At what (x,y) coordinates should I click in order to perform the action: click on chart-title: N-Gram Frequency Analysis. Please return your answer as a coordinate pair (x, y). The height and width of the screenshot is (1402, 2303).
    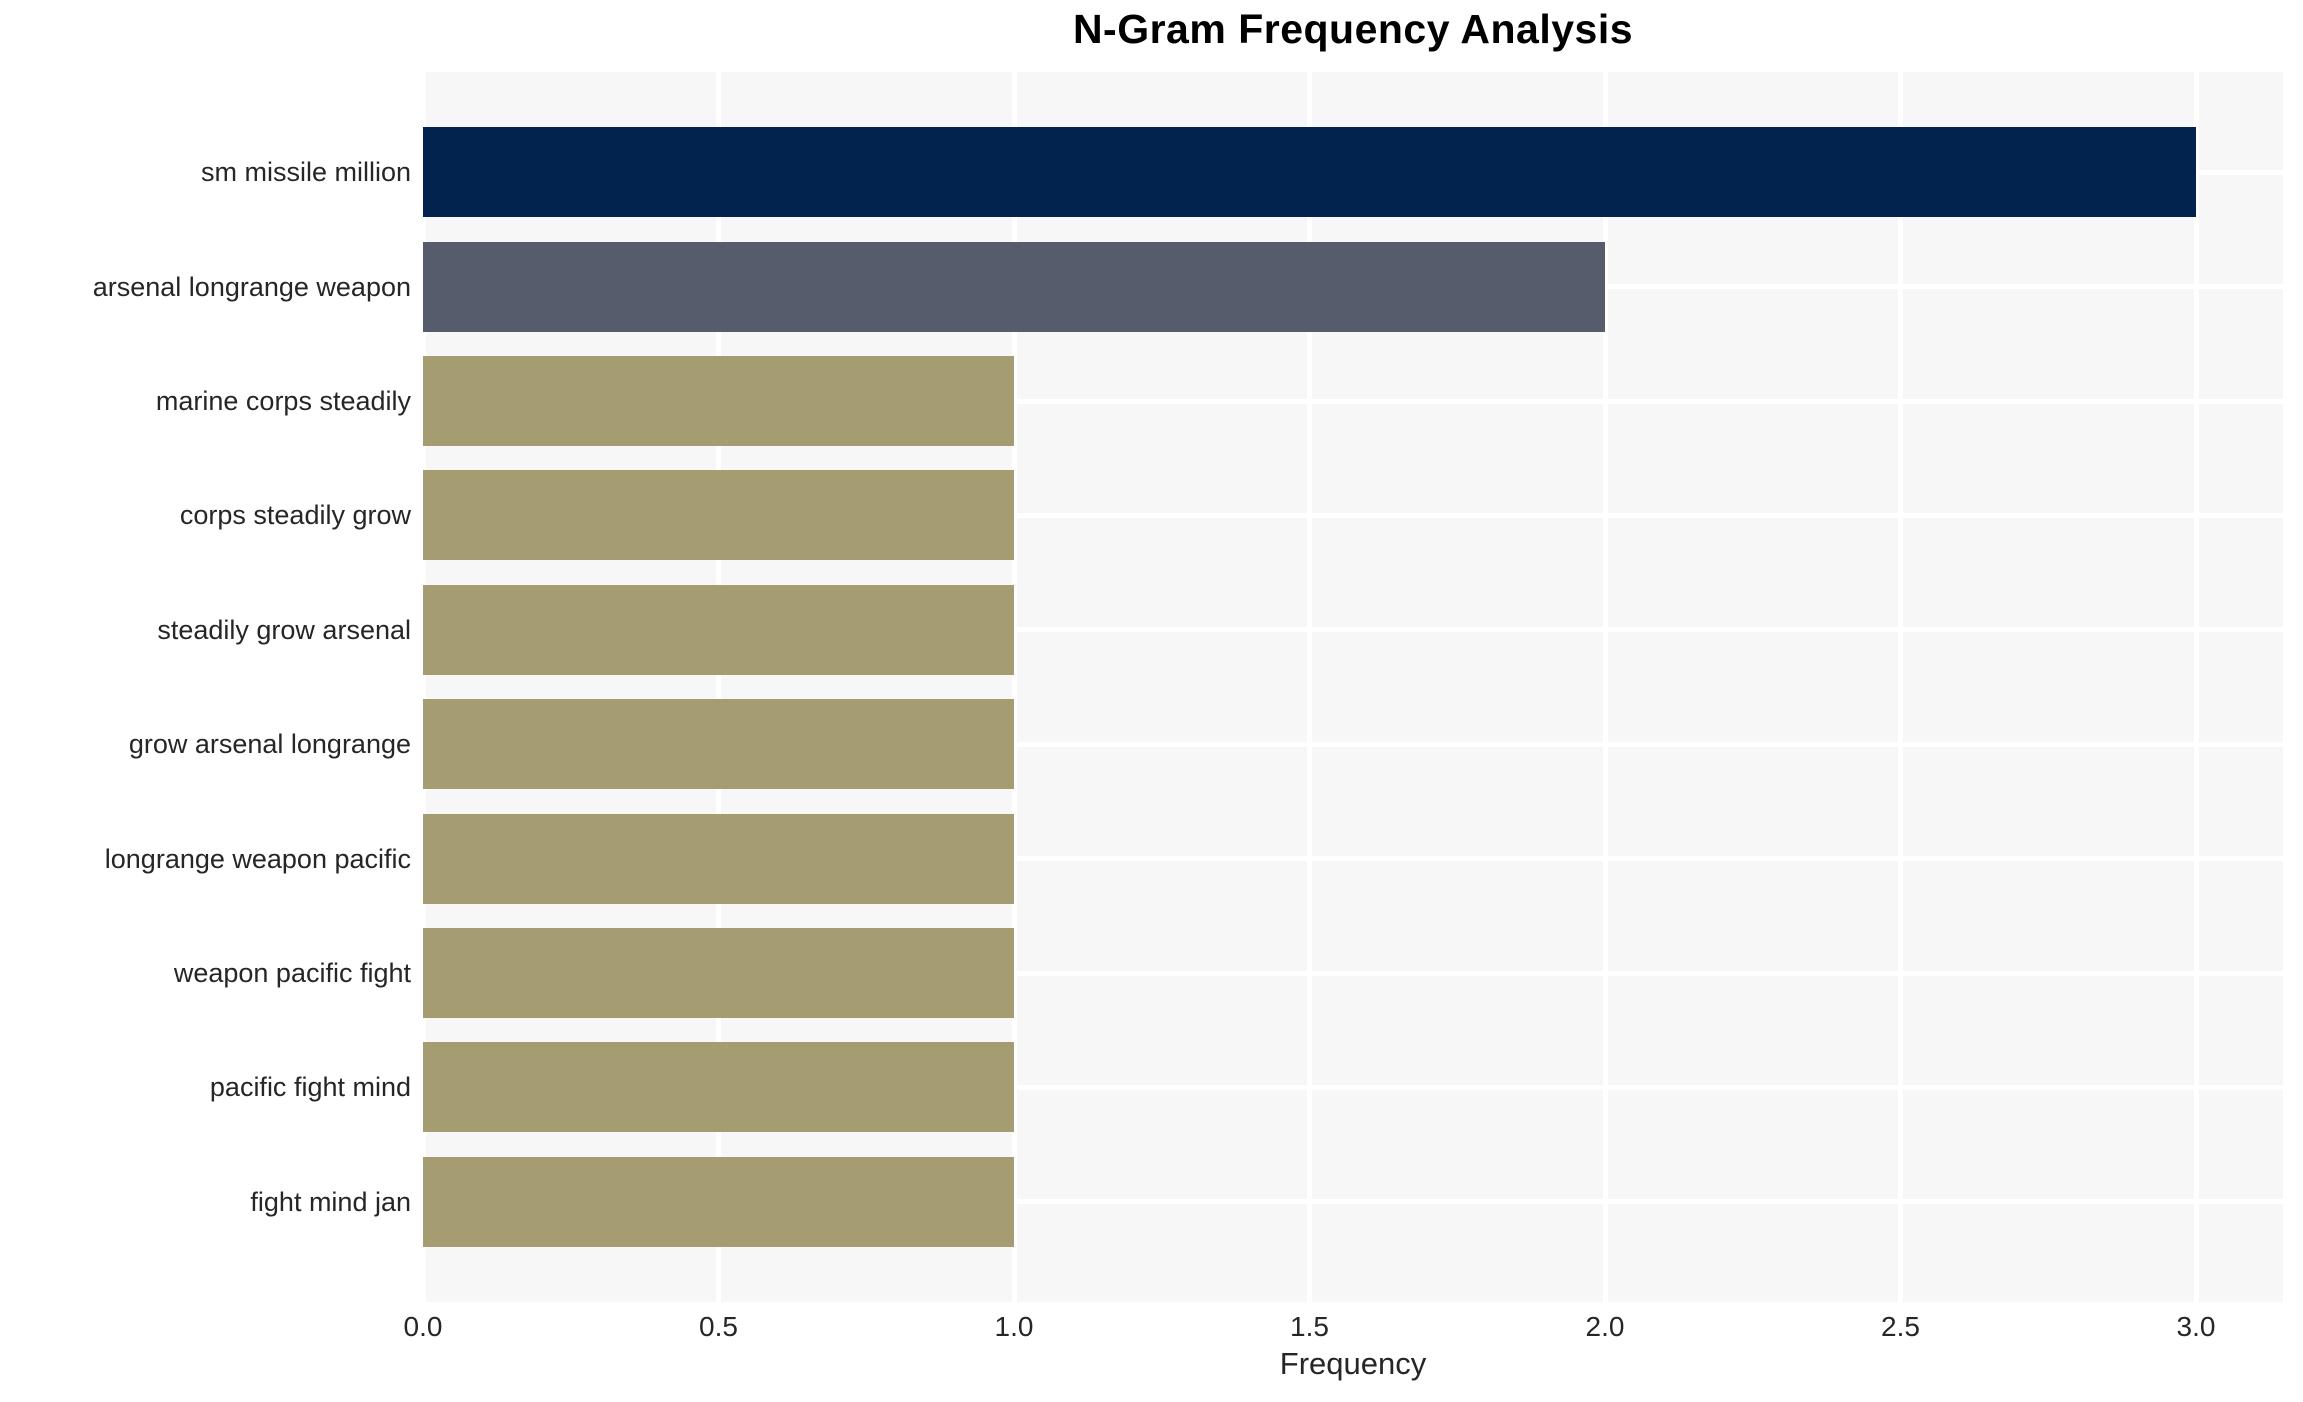
    Looking at the image, I should click on (1353, 29).